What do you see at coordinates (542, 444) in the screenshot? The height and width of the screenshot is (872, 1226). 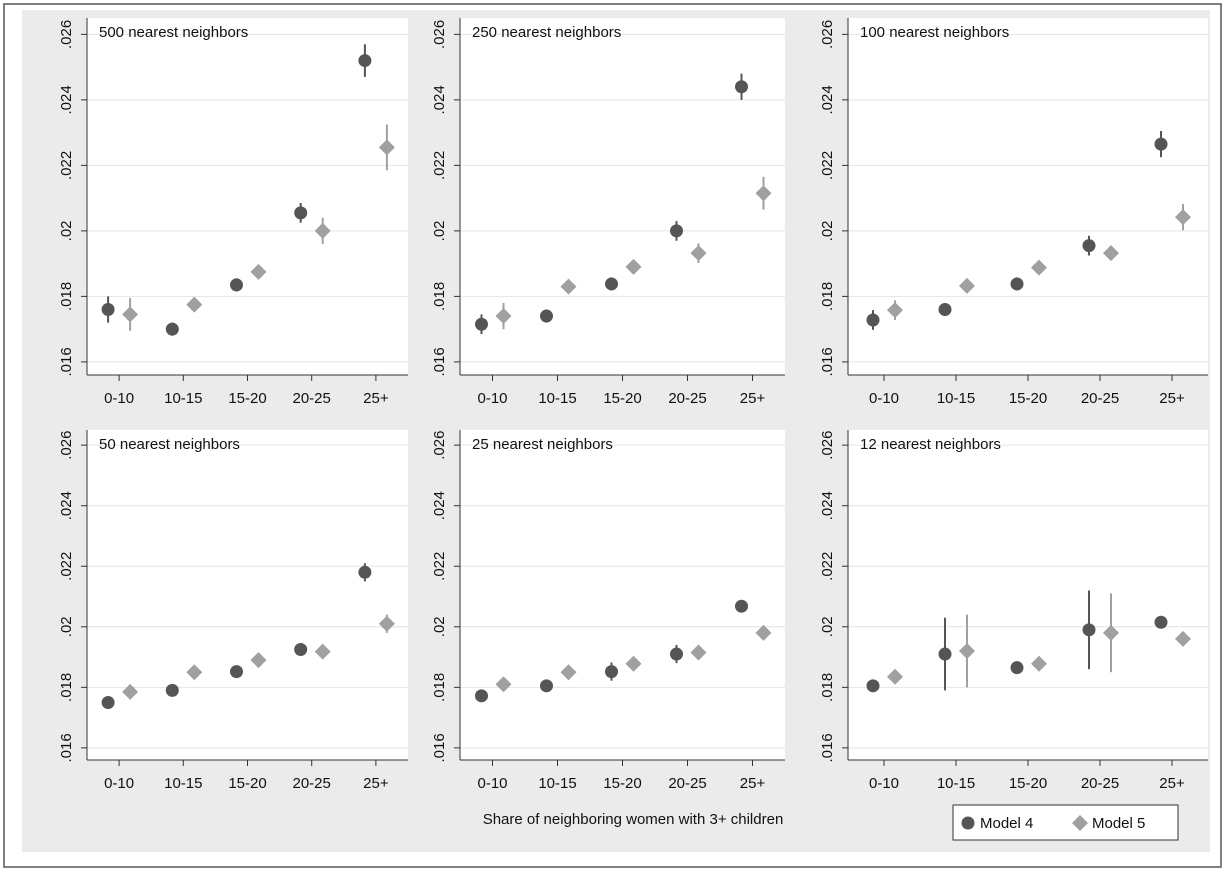 I see `panel-title: 25 nearest neighbors` at bounding box center [542, 444].